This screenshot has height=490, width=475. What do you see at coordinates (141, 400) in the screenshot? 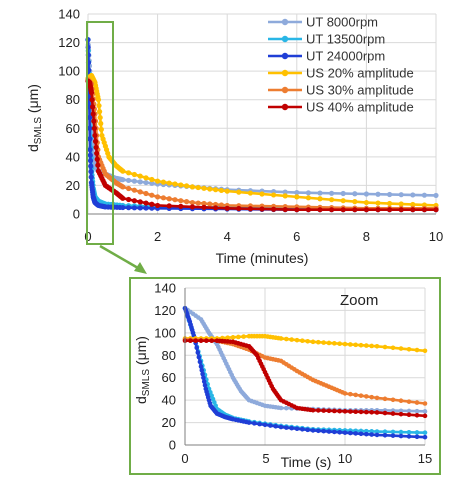
I see `zoom-y-axis-label-main: d` at bounding box center [141, 400].